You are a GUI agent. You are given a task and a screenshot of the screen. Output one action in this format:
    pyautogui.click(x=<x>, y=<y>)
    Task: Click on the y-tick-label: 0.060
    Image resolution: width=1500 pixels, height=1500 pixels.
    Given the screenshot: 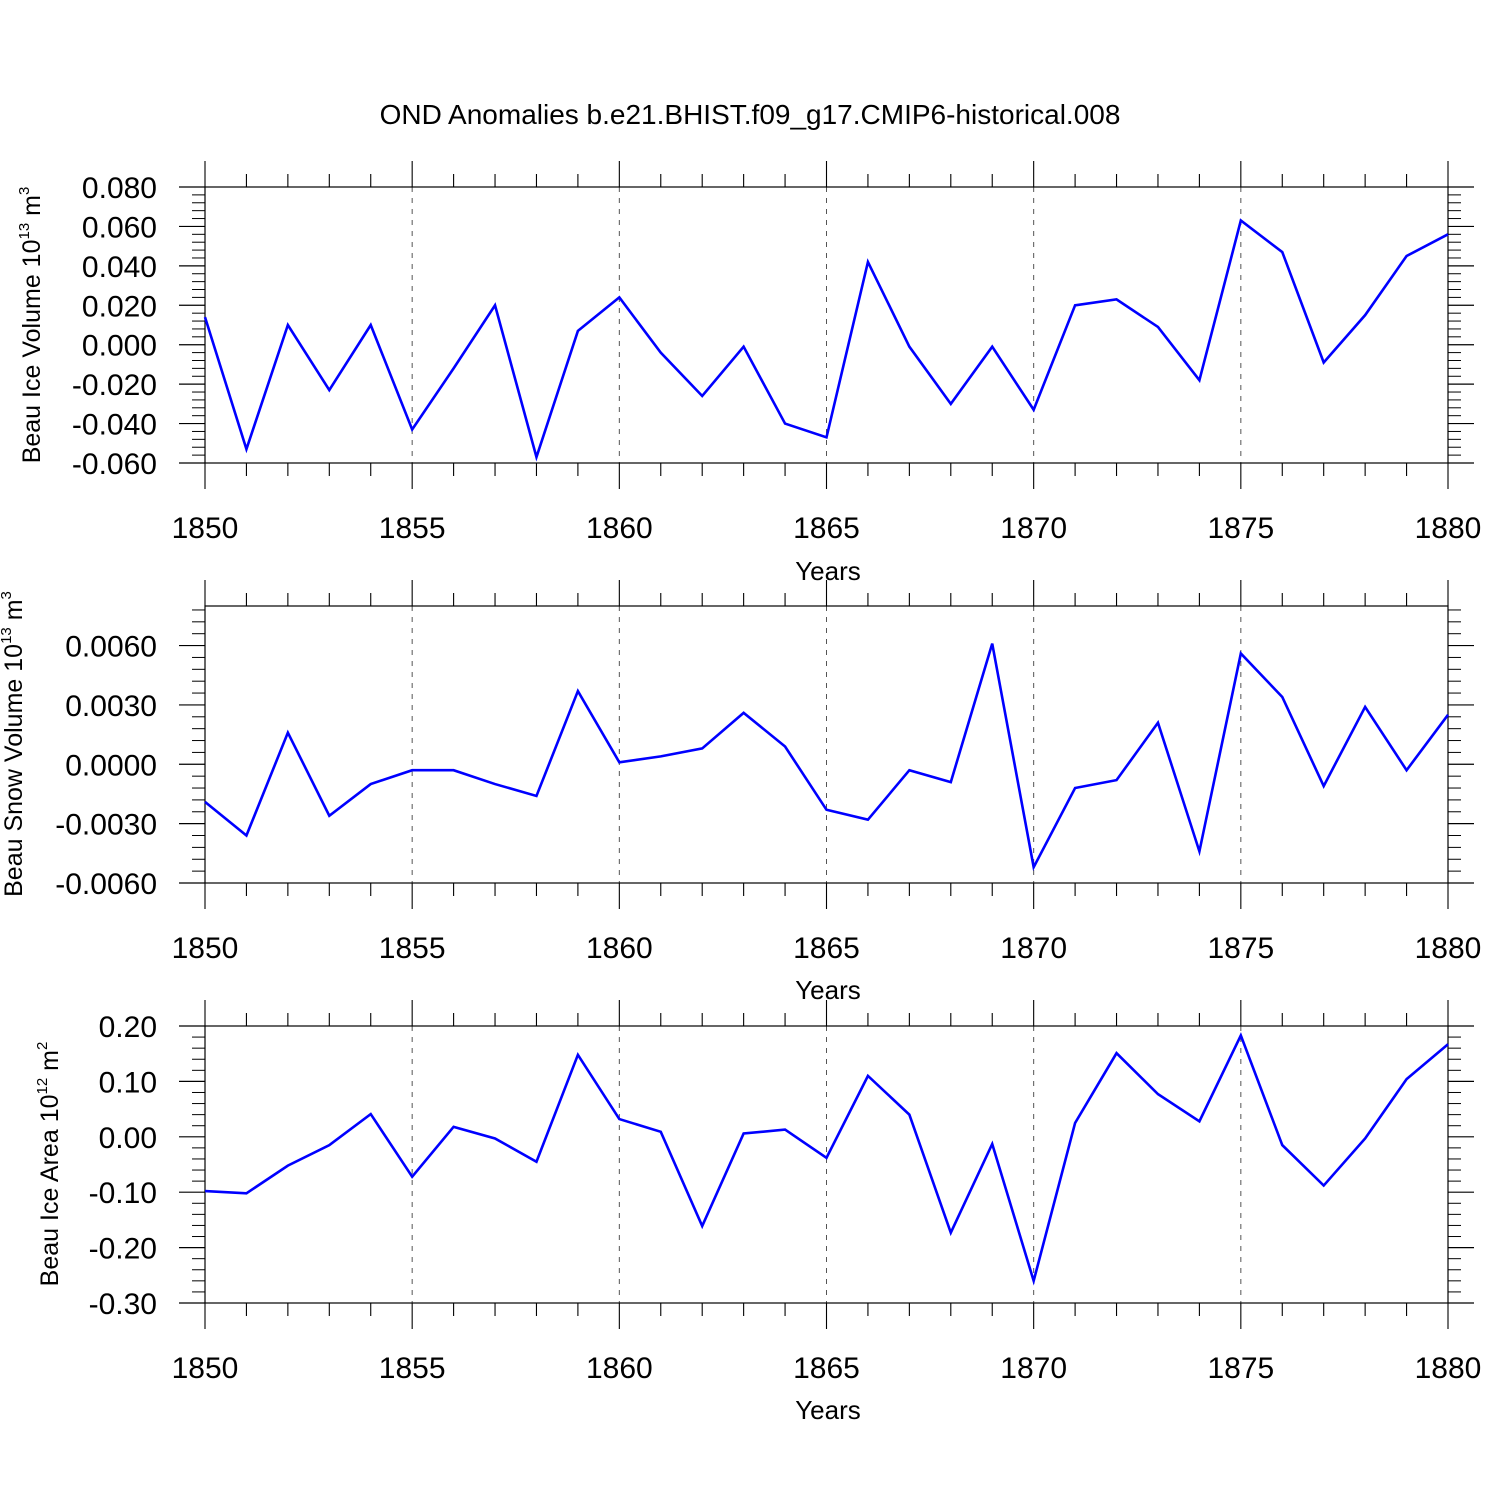 What is the action you would take?
    pyautogui.click(x=119, y=227)
    